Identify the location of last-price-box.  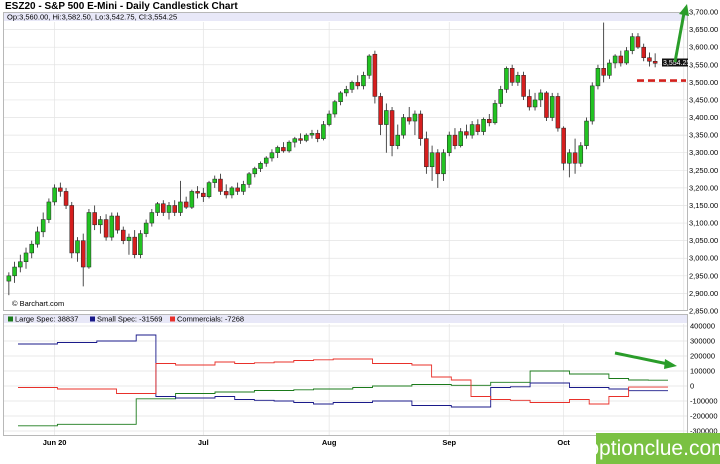
(675, 62).